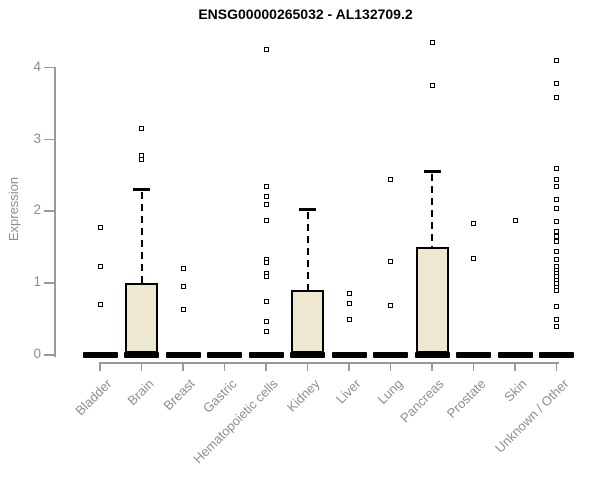 The image size is (600, 500). What do you see at coordinates (307, 250) in the screenshot?
I see `whisker-kidney` at bounding box center [307, 250].